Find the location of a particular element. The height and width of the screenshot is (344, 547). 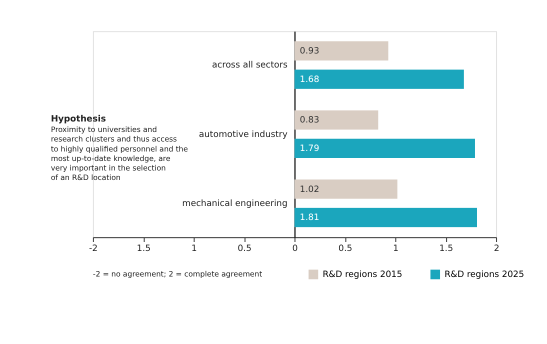

data-label: 0.83 is located at coordinates (310, 121).